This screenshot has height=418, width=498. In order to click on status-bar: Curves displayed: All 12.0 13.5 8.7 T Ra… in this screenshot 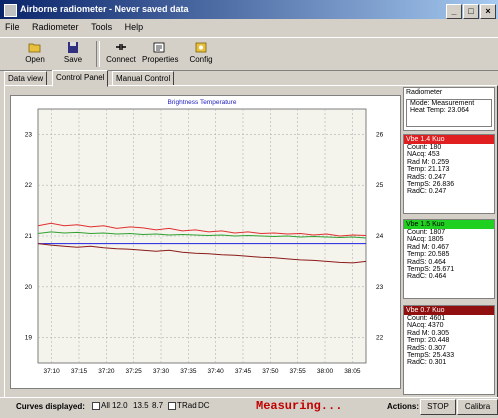, I will do `click(249, 407)`.